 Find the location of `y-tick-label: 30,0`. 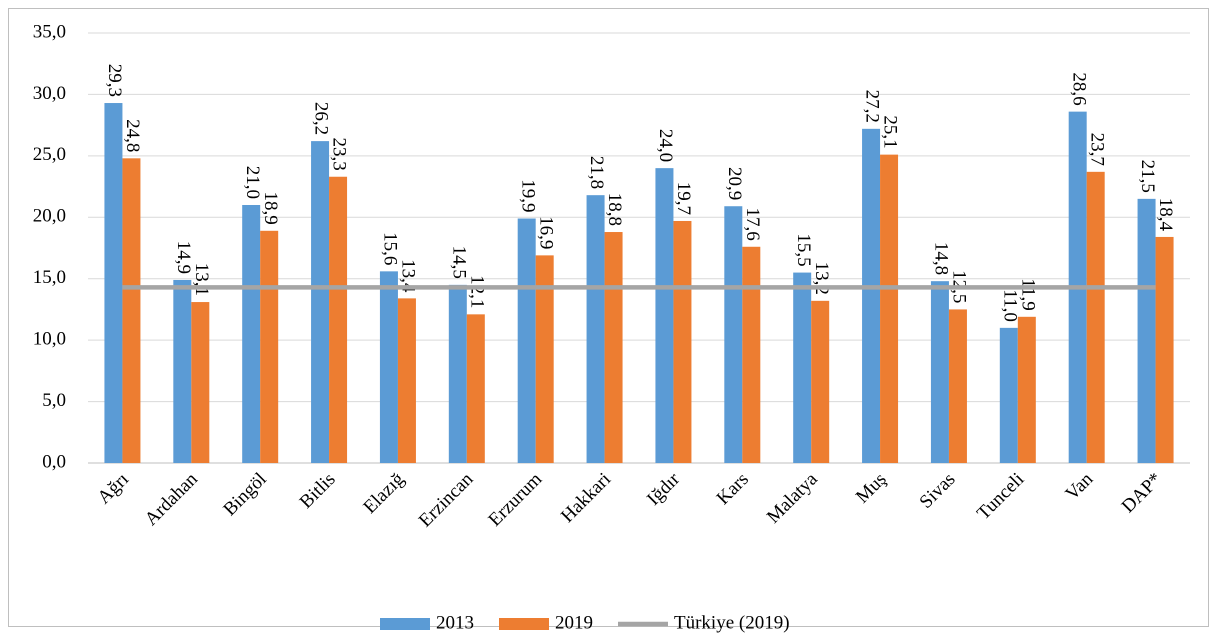

y-tick-label: 30,0 is located at coordinates (49, 93).